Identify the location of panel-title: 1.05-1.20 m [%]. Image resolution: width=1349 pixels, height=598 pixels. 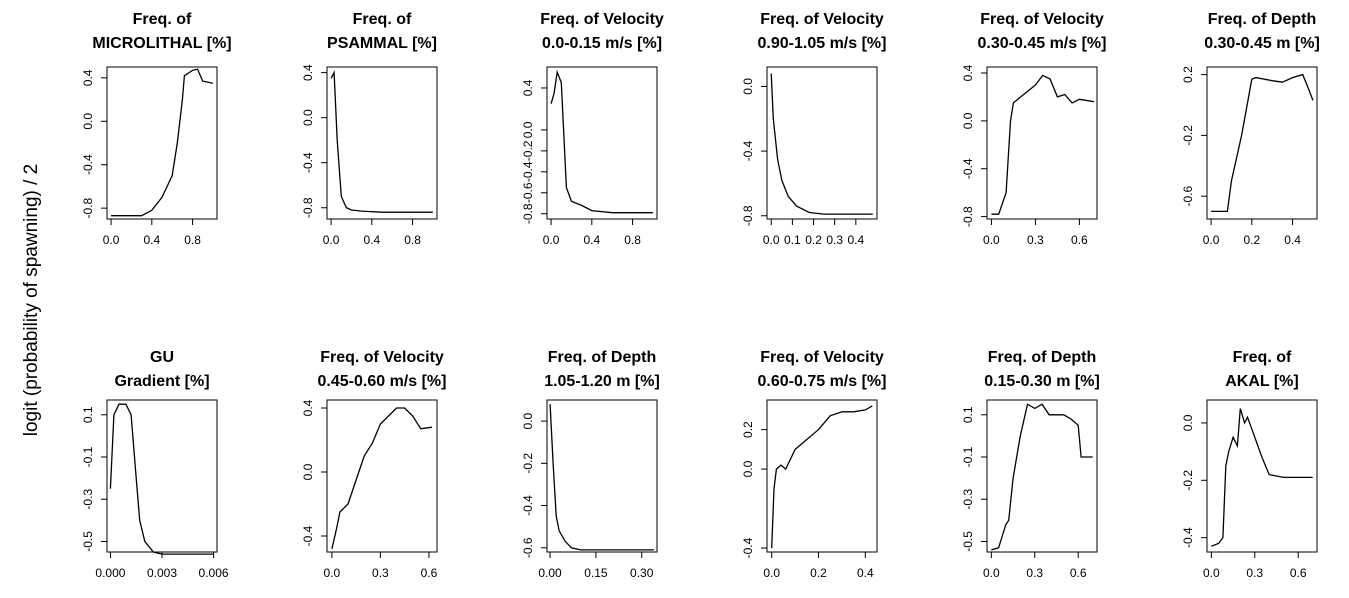
(602, 381).